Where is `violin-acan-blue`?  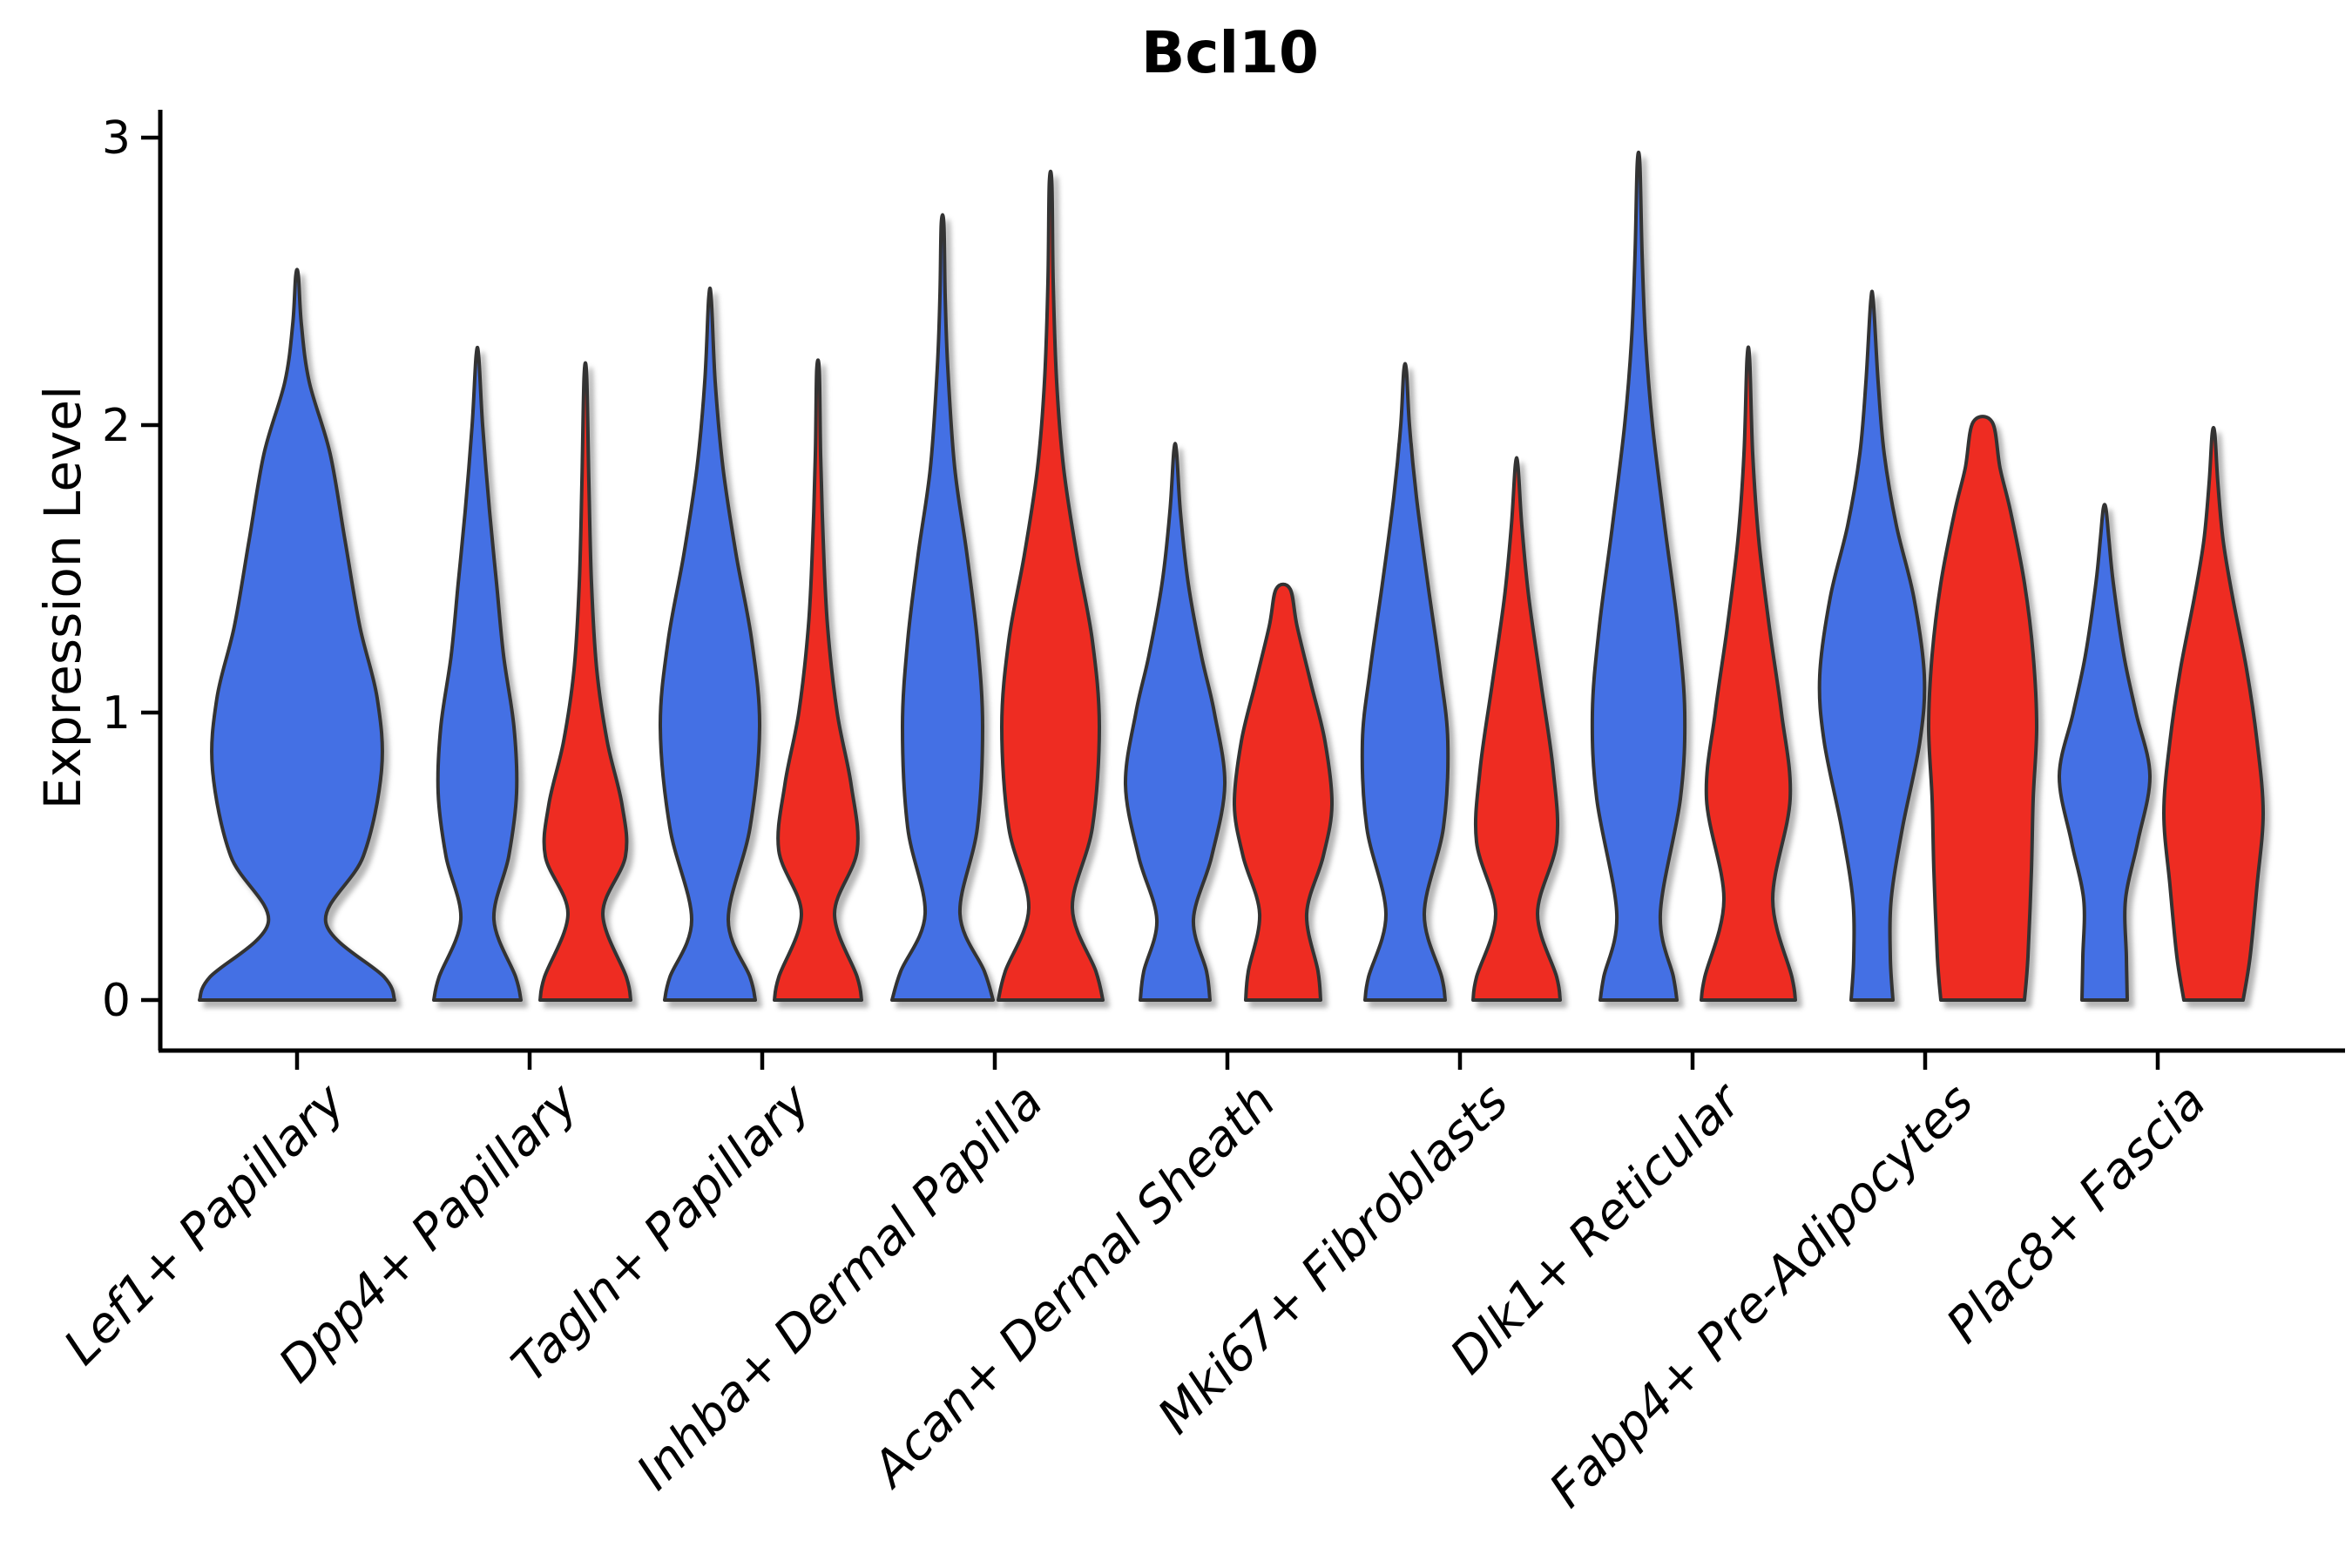 violin-acan-blue is located at coordinates (1175, 722).